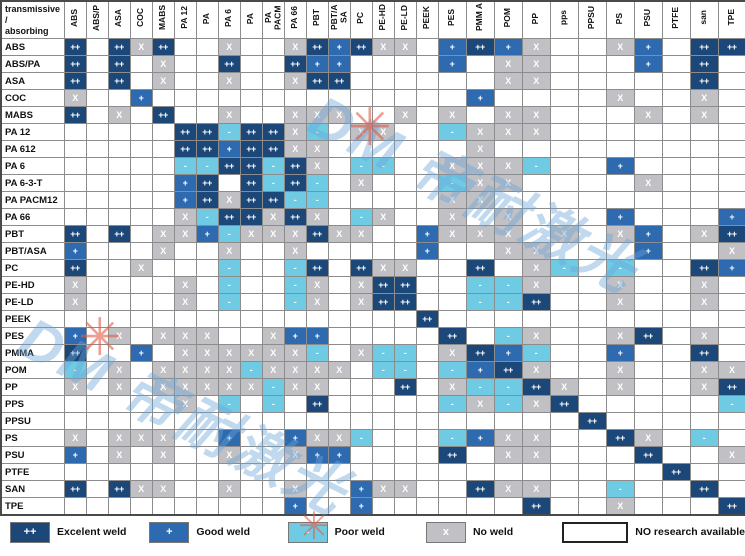 This screenshot has height=556, width=745. What do you see at coordinates (508, 183) in the screenshot?
I see `cell-PA6-3-T-POM: X` at bounding box center [508, 183].